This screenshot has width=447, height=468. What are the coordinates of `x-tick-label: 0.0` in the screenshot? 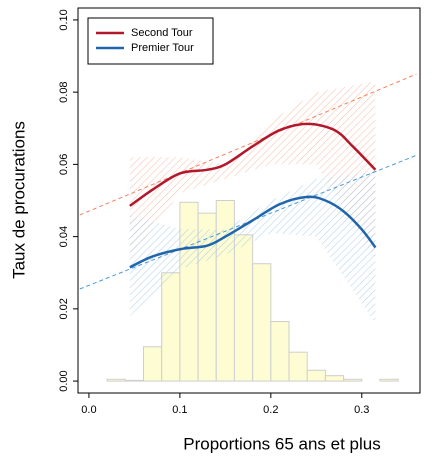 It's located at (88, 410).